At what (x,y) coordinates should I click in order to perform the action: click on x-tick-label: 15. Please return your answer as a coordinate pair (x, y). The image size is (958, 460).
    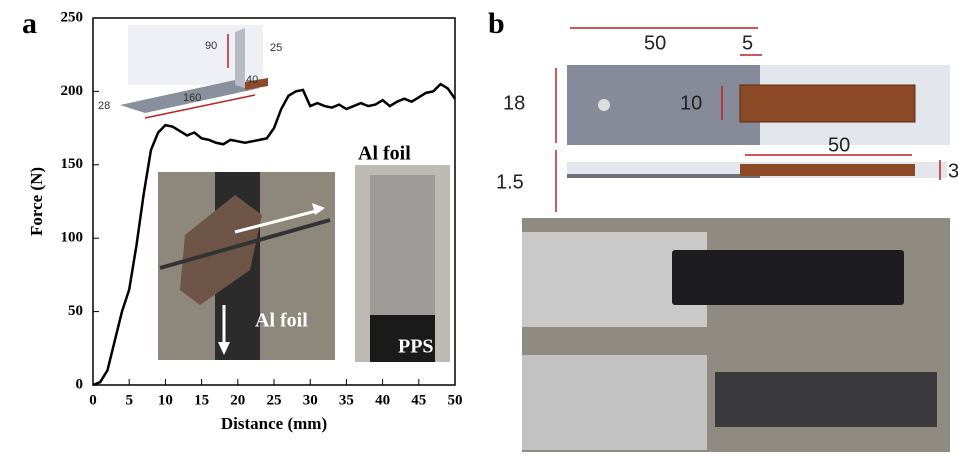
    Looking at the image, I should click on (201, 400).